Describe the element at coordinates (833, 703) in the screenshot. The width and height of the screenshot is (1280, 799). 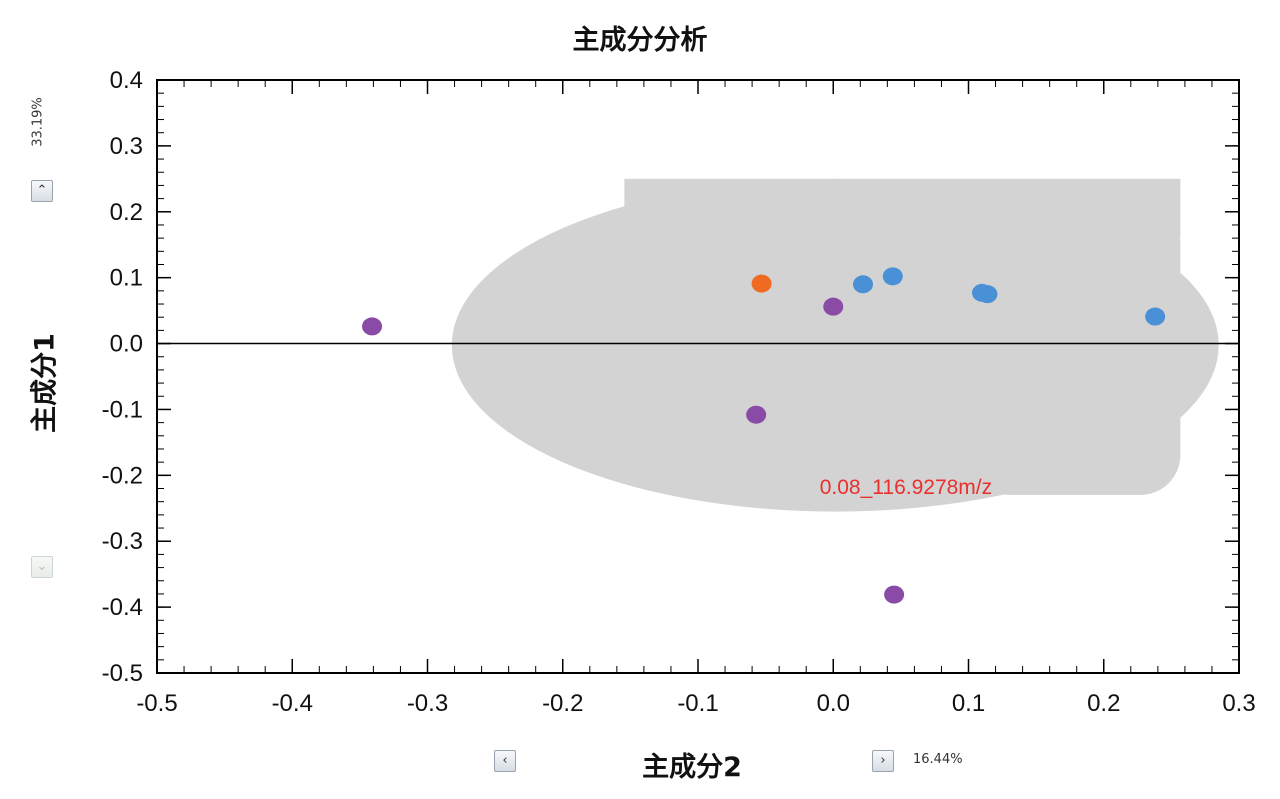
I see `x-tick-label: 0.0` at that location.